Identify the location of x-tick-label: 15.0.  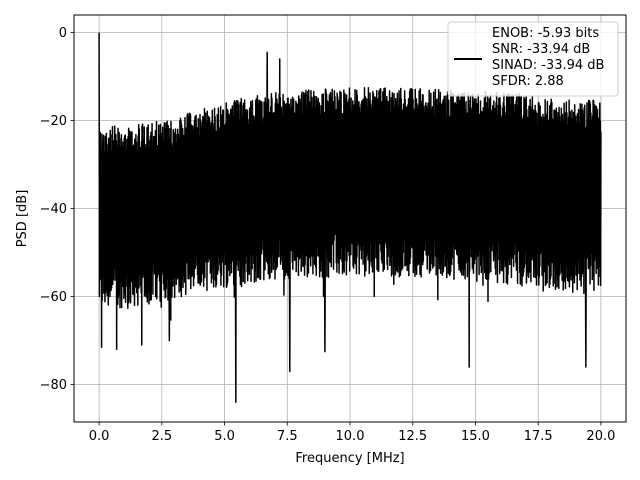
(475, 436).